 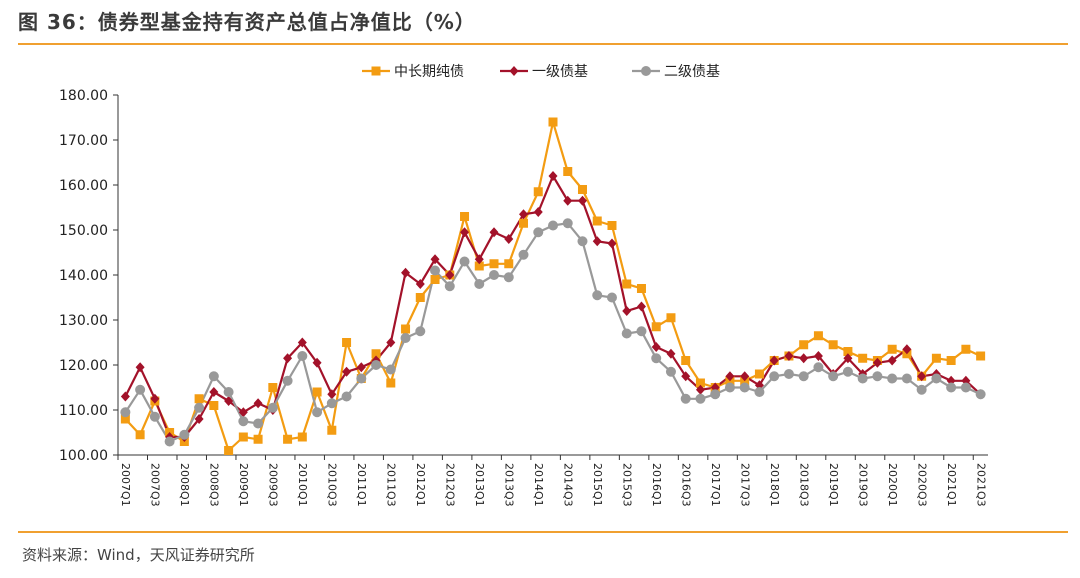 What do you see at coordinates (597, 485) in the screenshot?
I see `x-tick-label: 2015Q1` at bounding box center [597, 485].